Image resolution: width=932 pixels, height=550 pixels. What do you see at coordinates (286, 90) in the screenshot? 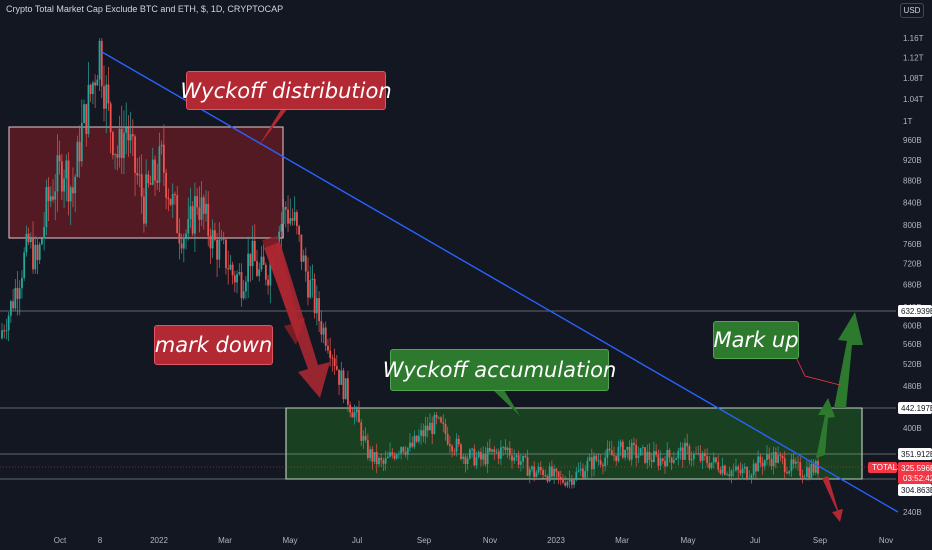
I see `distribution-label: Wyckoff distribution` at bounding box center [286, 90].